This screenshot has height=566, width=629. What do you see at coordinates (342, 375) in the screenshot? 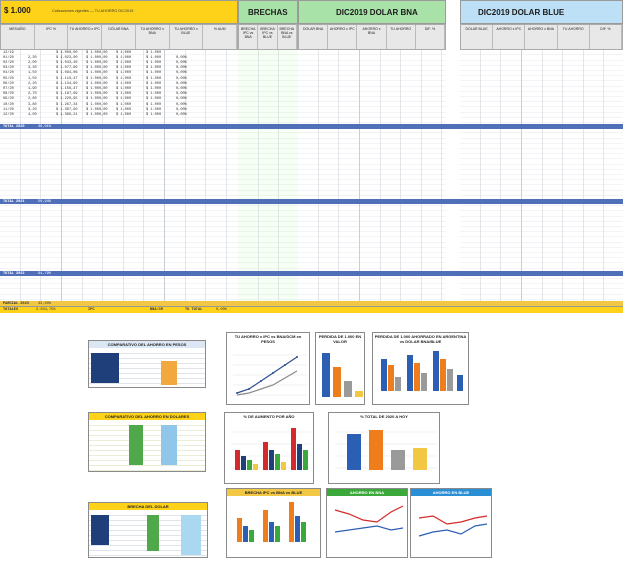
I see `pesos-loss-plot` at bounding box center [342, 375].